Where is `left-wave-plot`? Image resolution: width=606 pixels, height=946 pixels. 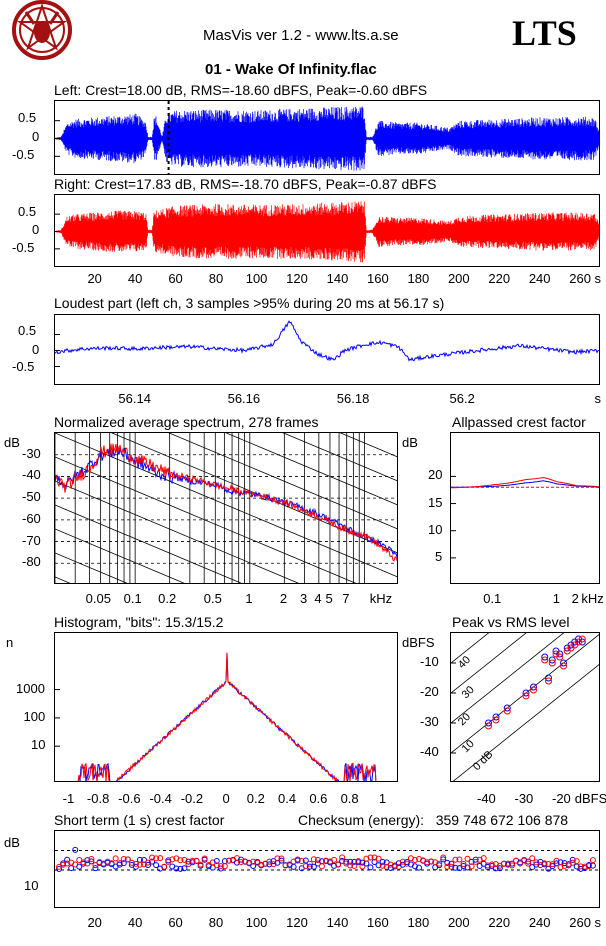
left-wave-plot is located at coordinates (327, 137).